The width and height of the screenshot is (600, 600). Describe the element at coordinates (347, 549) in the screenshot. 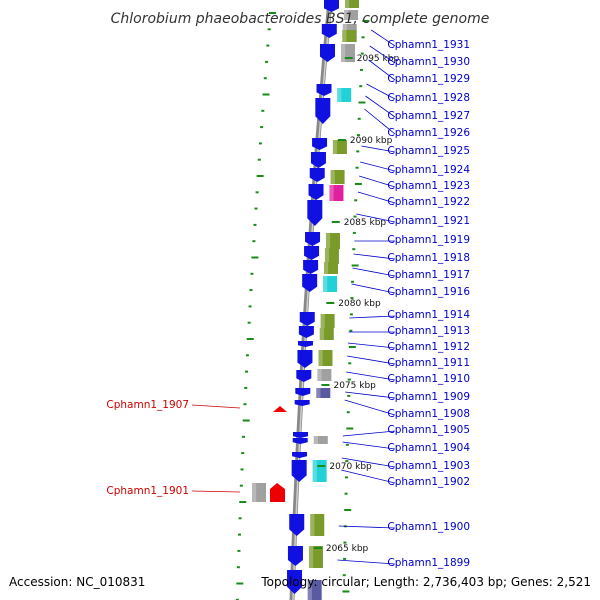

I see `kbp-label: 2065 kbp` at that location.